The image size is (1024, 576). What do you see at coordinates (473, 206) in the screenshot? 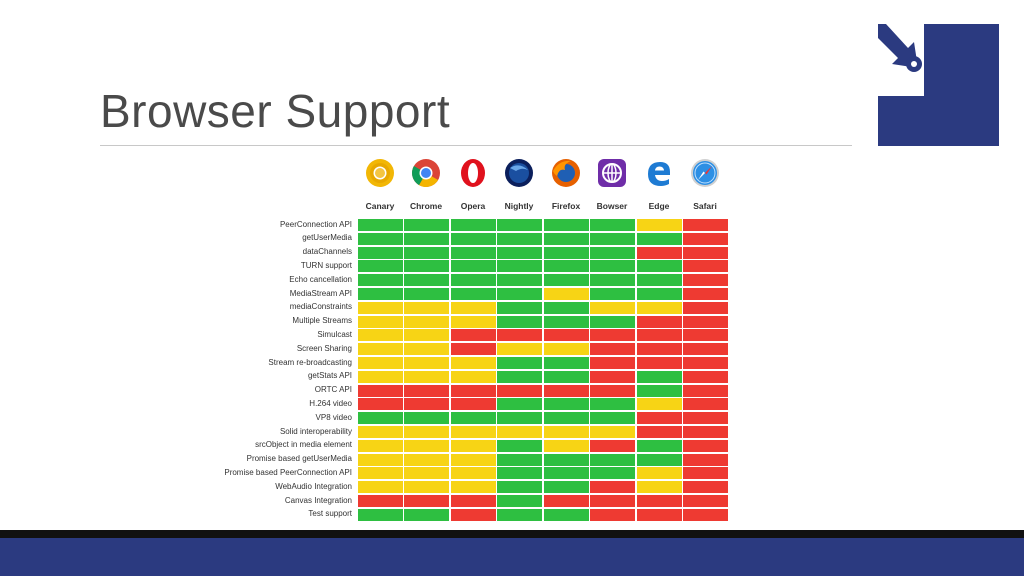
I see `browser-label: Opera` at bounding box center [473, 206].